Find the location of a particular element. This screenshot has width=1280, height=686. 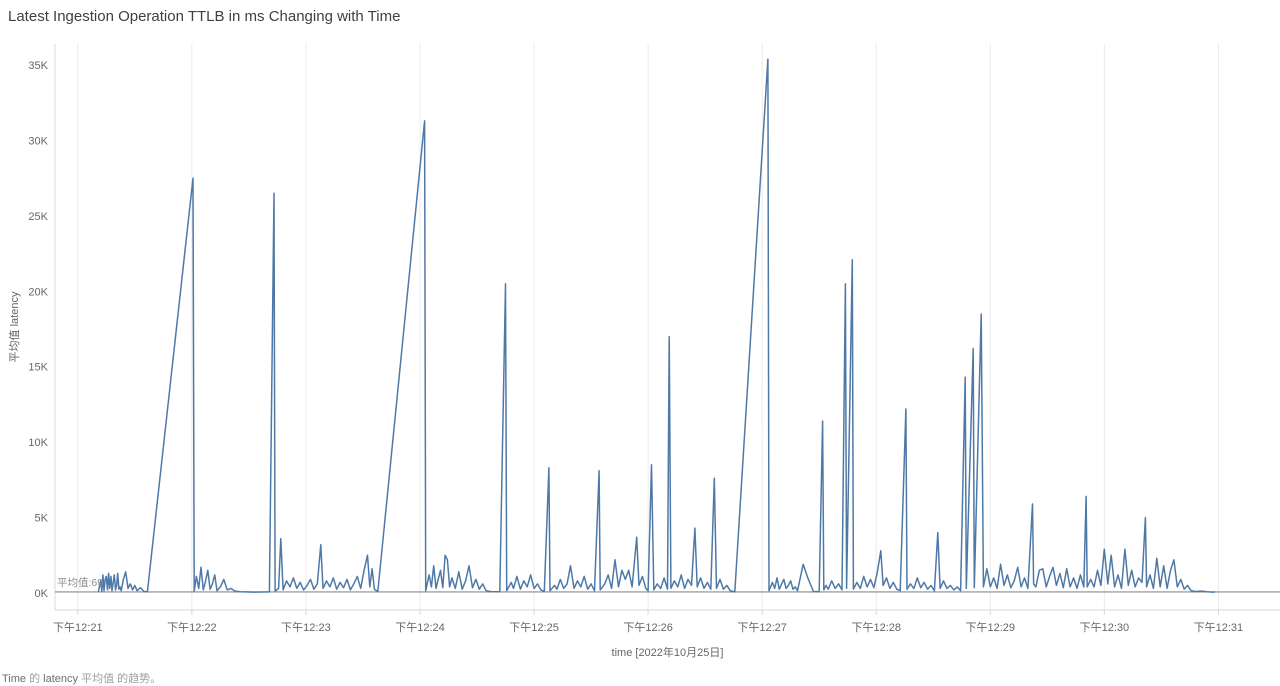

x-tick-label: 下午12:26 is located at coordinates (648, 627).